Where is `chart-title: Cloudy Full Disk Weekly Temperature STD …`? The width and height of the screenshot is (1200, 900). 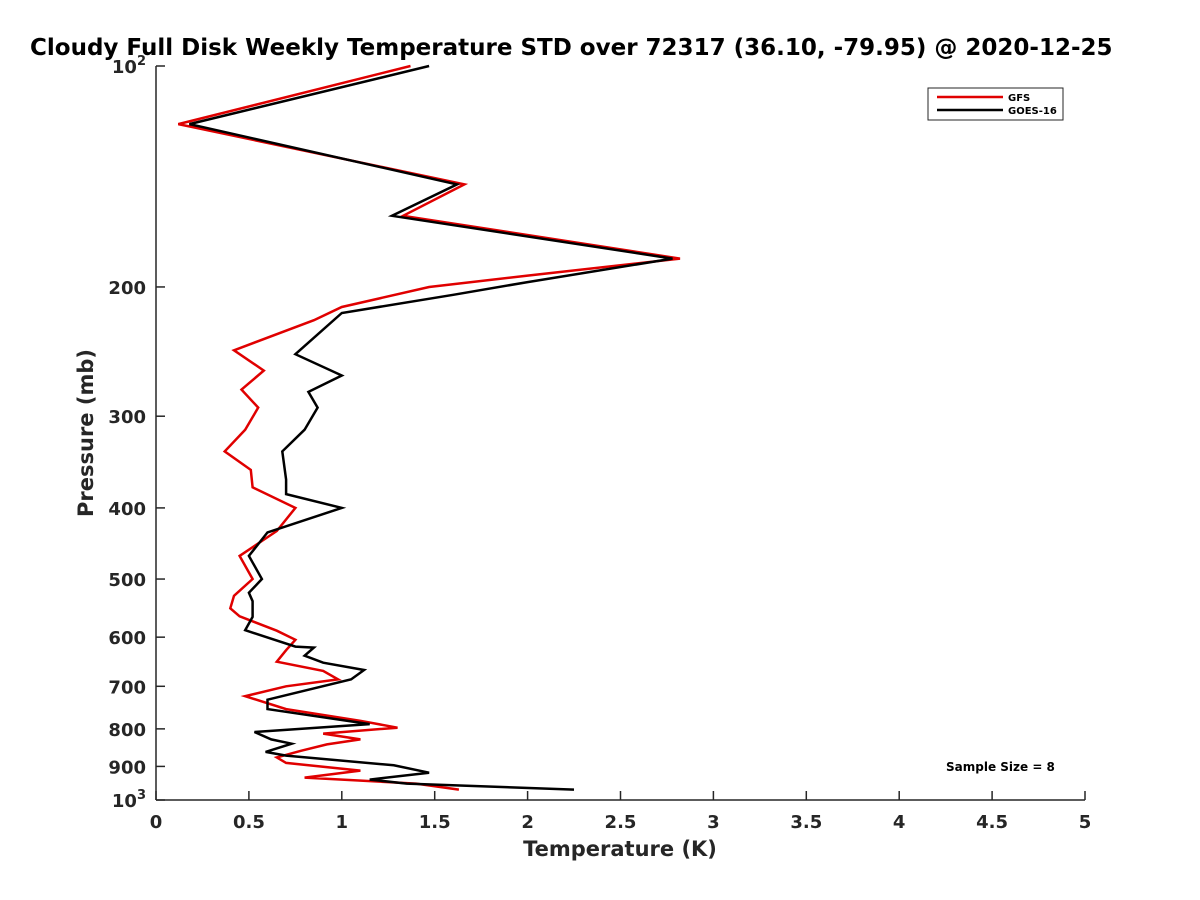
chart-title: Cloudy Full Disk Weekly Temperature STD … is located at coordinates (571, 48).